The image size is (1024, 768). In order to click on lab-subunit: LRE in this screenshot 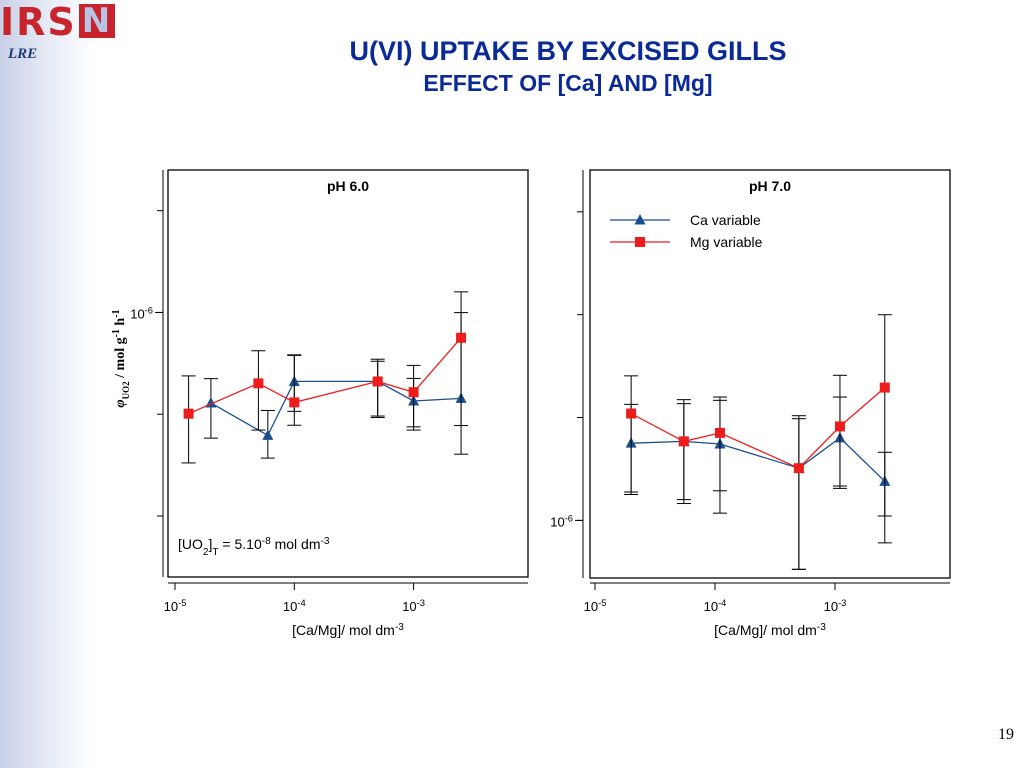, I will do `click(23, 54)`.